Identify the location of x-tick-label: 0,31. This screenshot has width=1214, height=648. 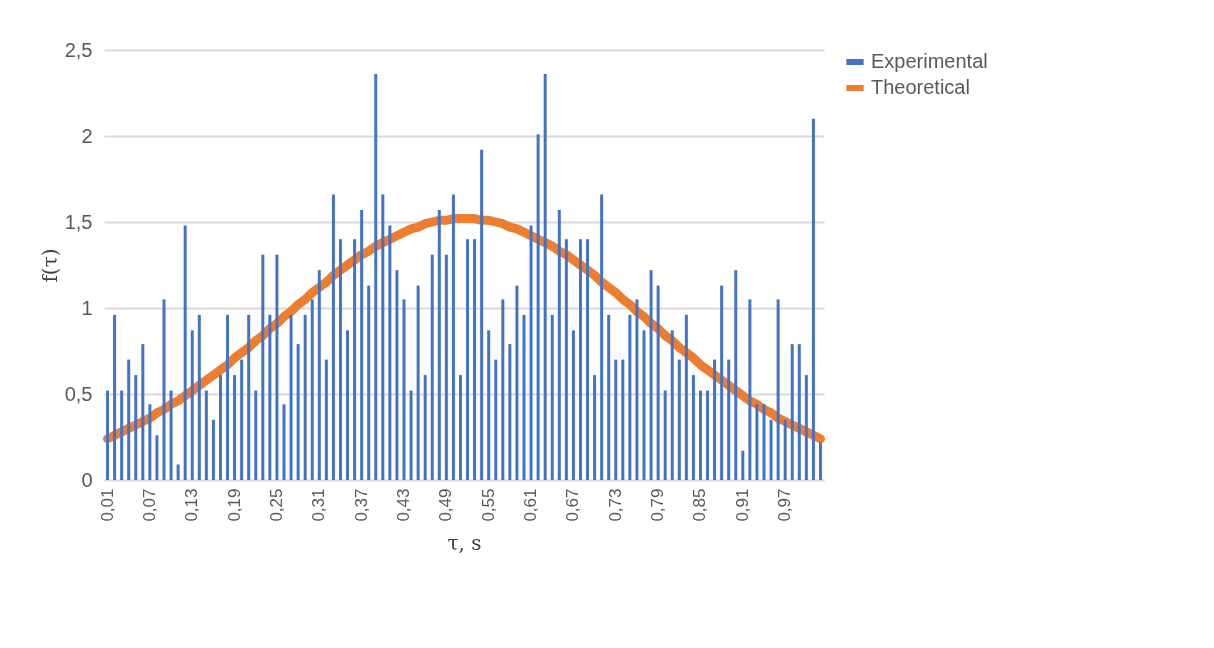
(319, 505).